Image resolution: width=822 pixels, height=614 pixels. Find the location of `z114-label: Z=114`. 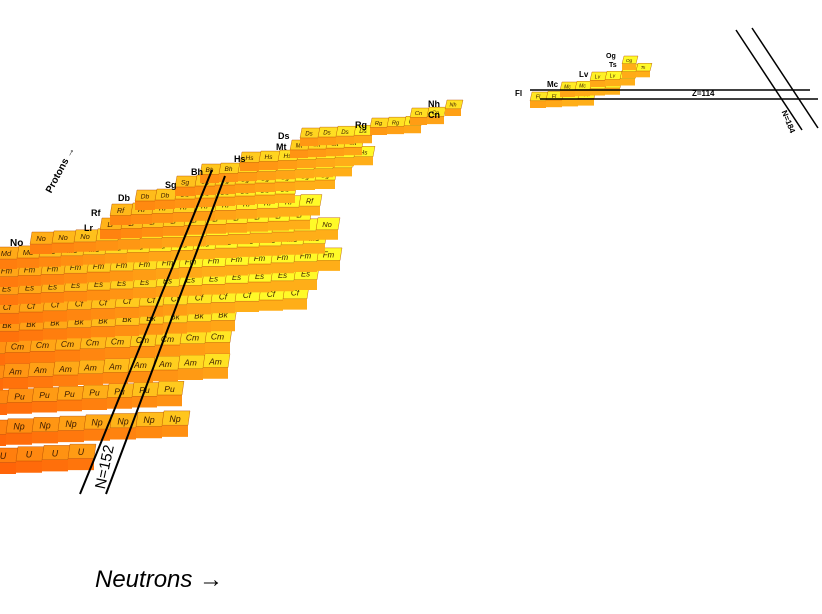

z114-label: Z=114 is located at coordinates (703, 93).